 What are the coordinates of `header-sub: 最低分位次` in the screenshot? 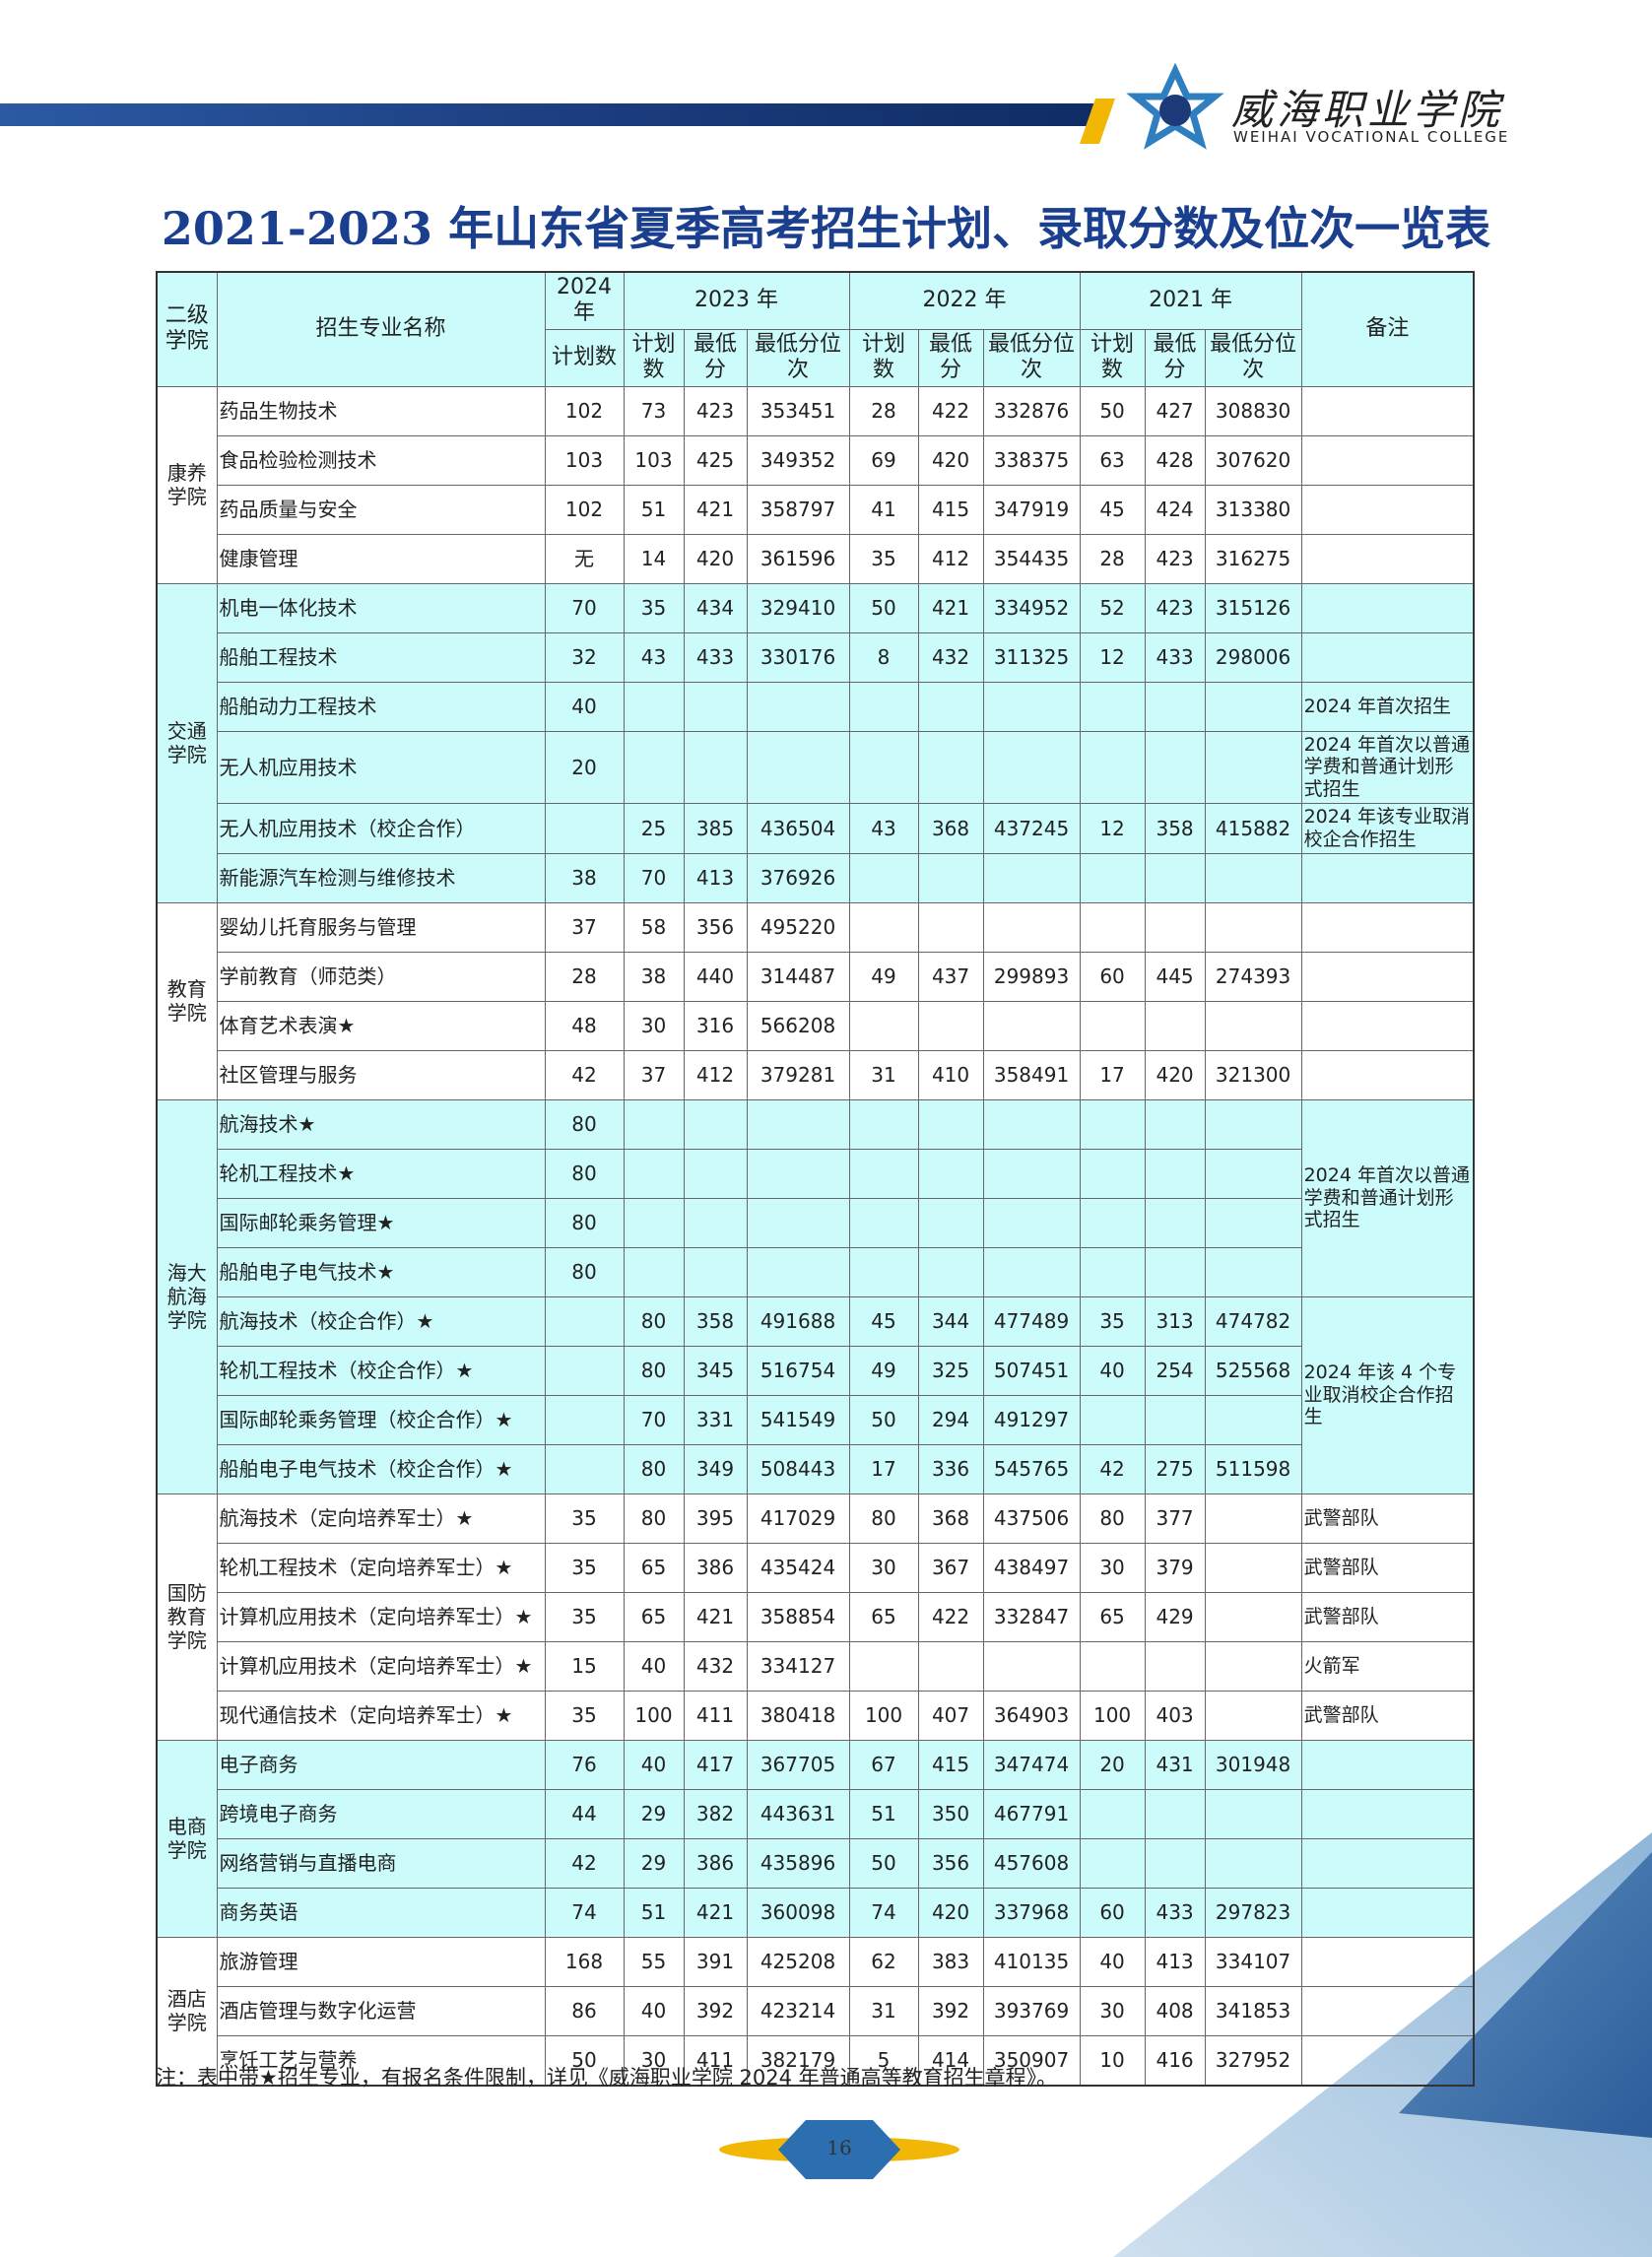 It's located at (798, 358).